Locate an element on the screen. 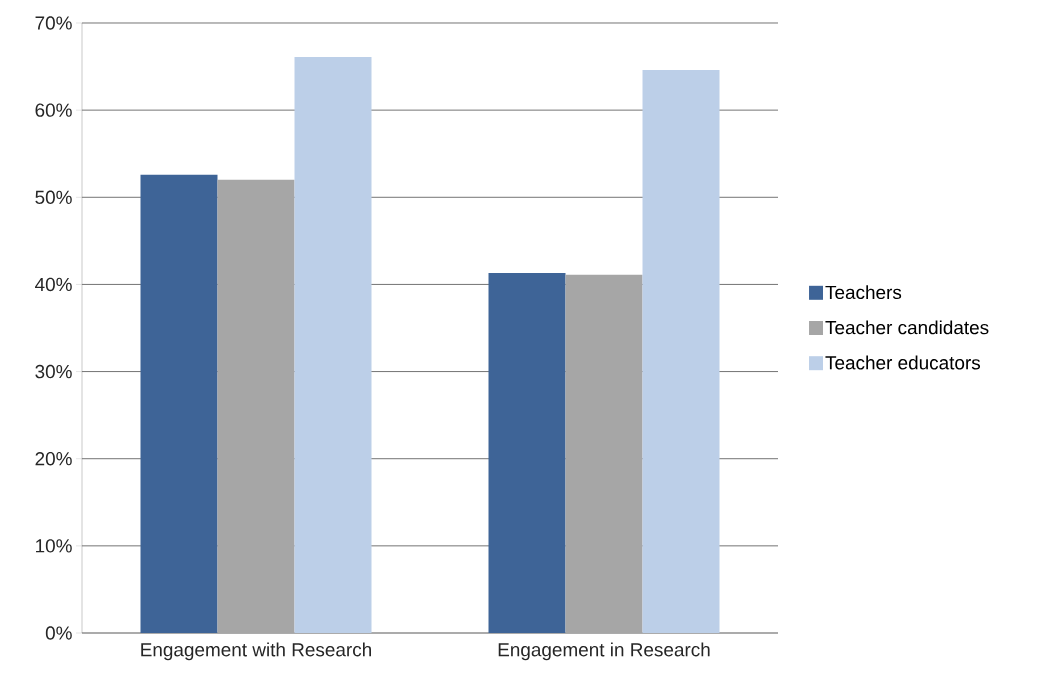 This screenshot has width=1061, height=682. y-tick-label: 30% is located at coordinates (53, 371).